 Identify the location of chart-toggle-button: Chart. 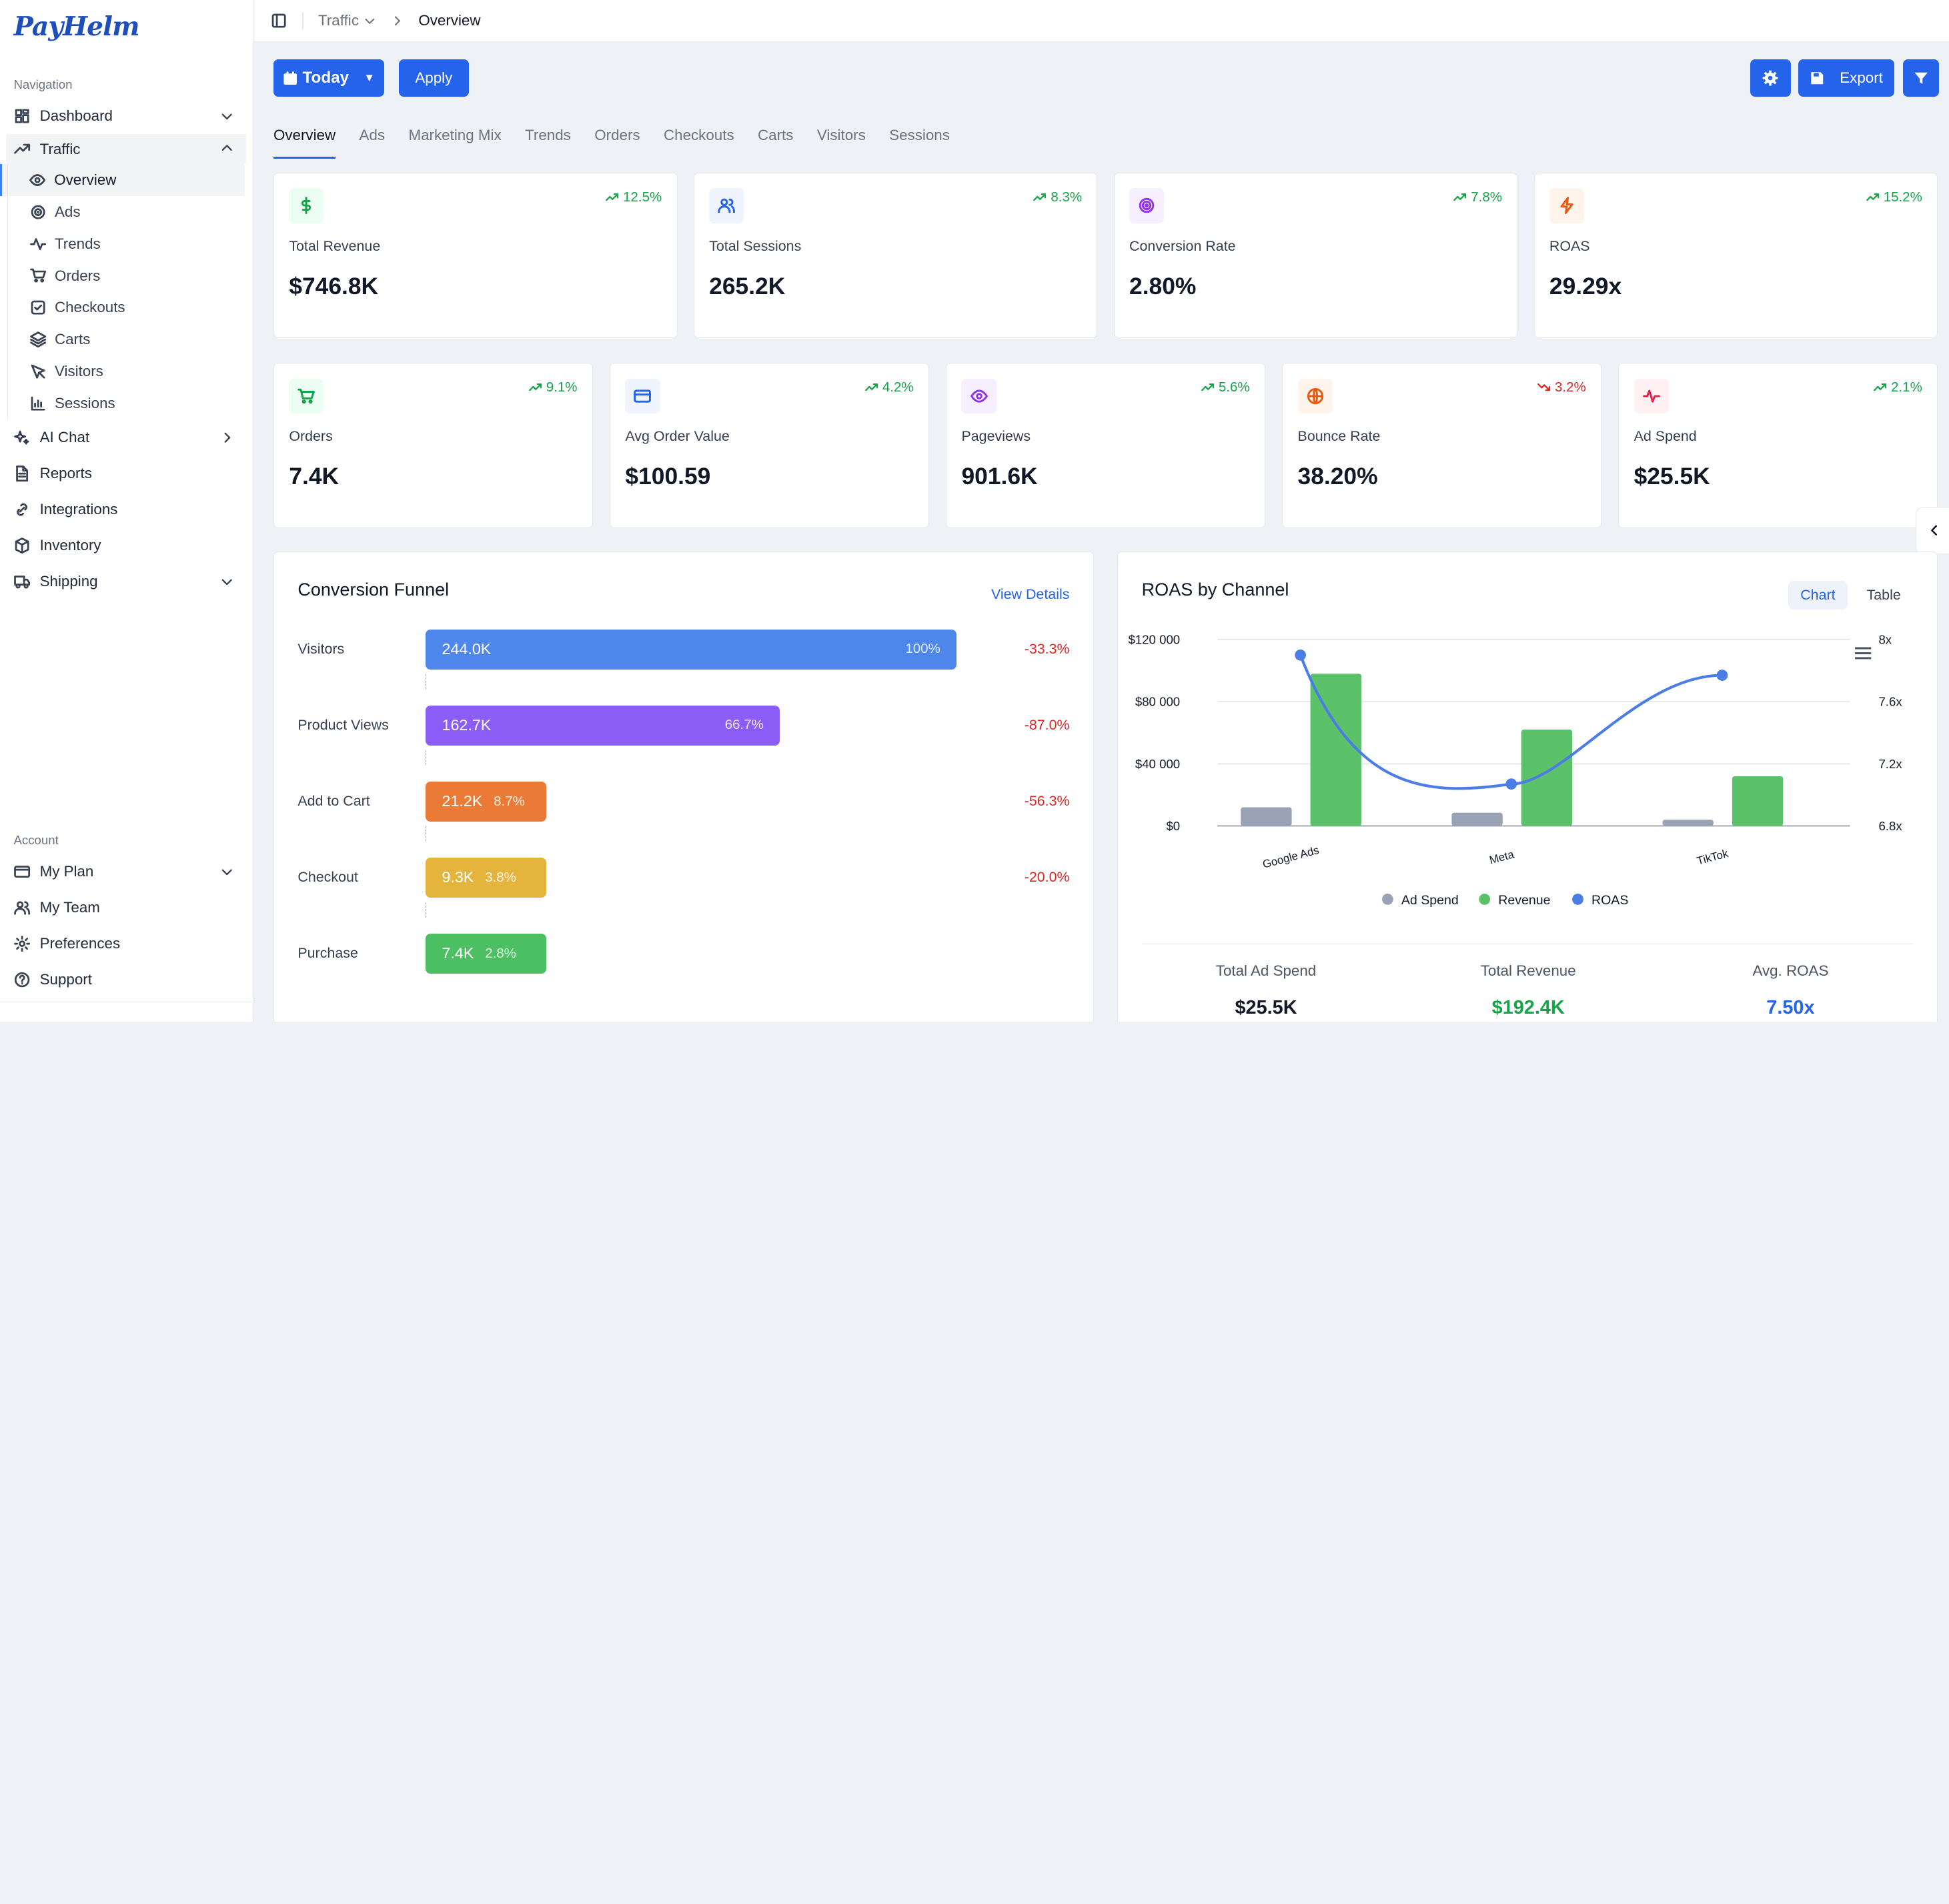
(1818, 595).